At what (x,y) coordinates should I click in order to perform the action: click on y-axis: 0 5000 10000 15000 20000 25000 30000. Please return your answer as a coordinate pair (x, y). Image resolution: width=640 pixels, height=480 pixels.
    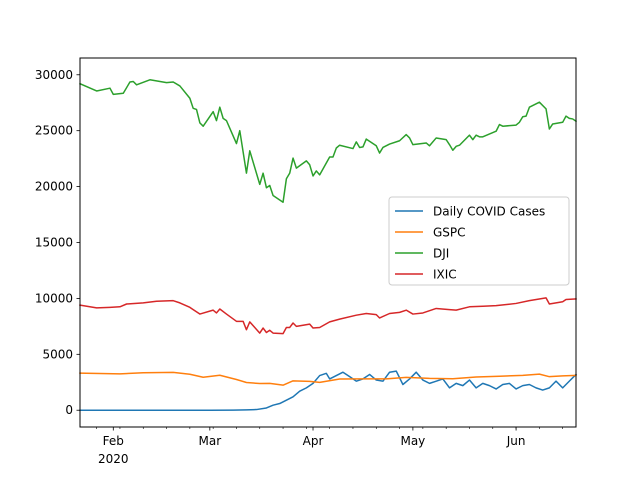
    Looking at the image, I should click on (57, 242).